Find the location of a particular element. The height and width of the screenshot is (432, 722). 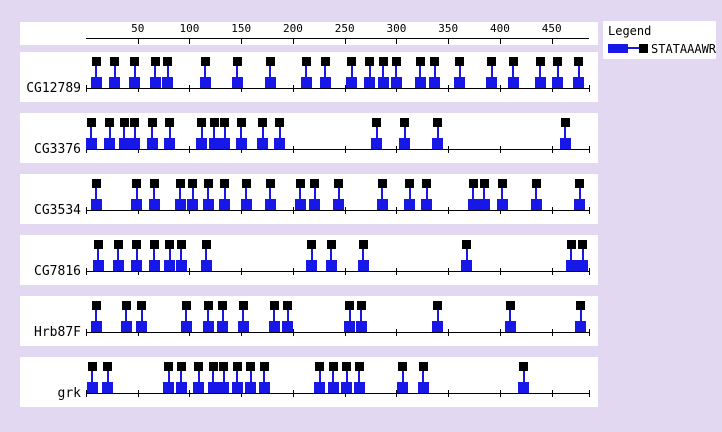

ruler-tick-label: 400 is located at coordinates (500, 28).